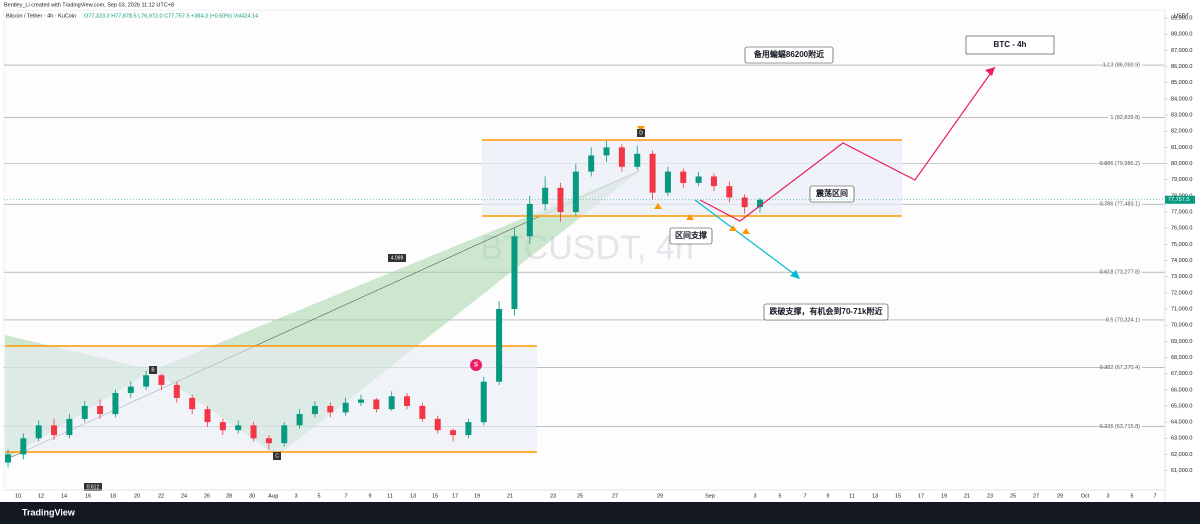 Image resolution: width=1200 pixels, height=524 pixels. Describe the element at coordinates (1181, 471) in the screenshot. I see `y-tick-label: 61,000.0` at that location.